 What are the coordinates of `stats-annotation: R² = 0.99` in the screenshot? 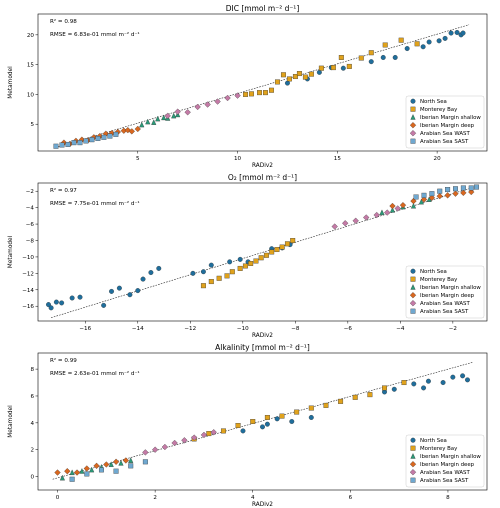 It's located at (63, 360).